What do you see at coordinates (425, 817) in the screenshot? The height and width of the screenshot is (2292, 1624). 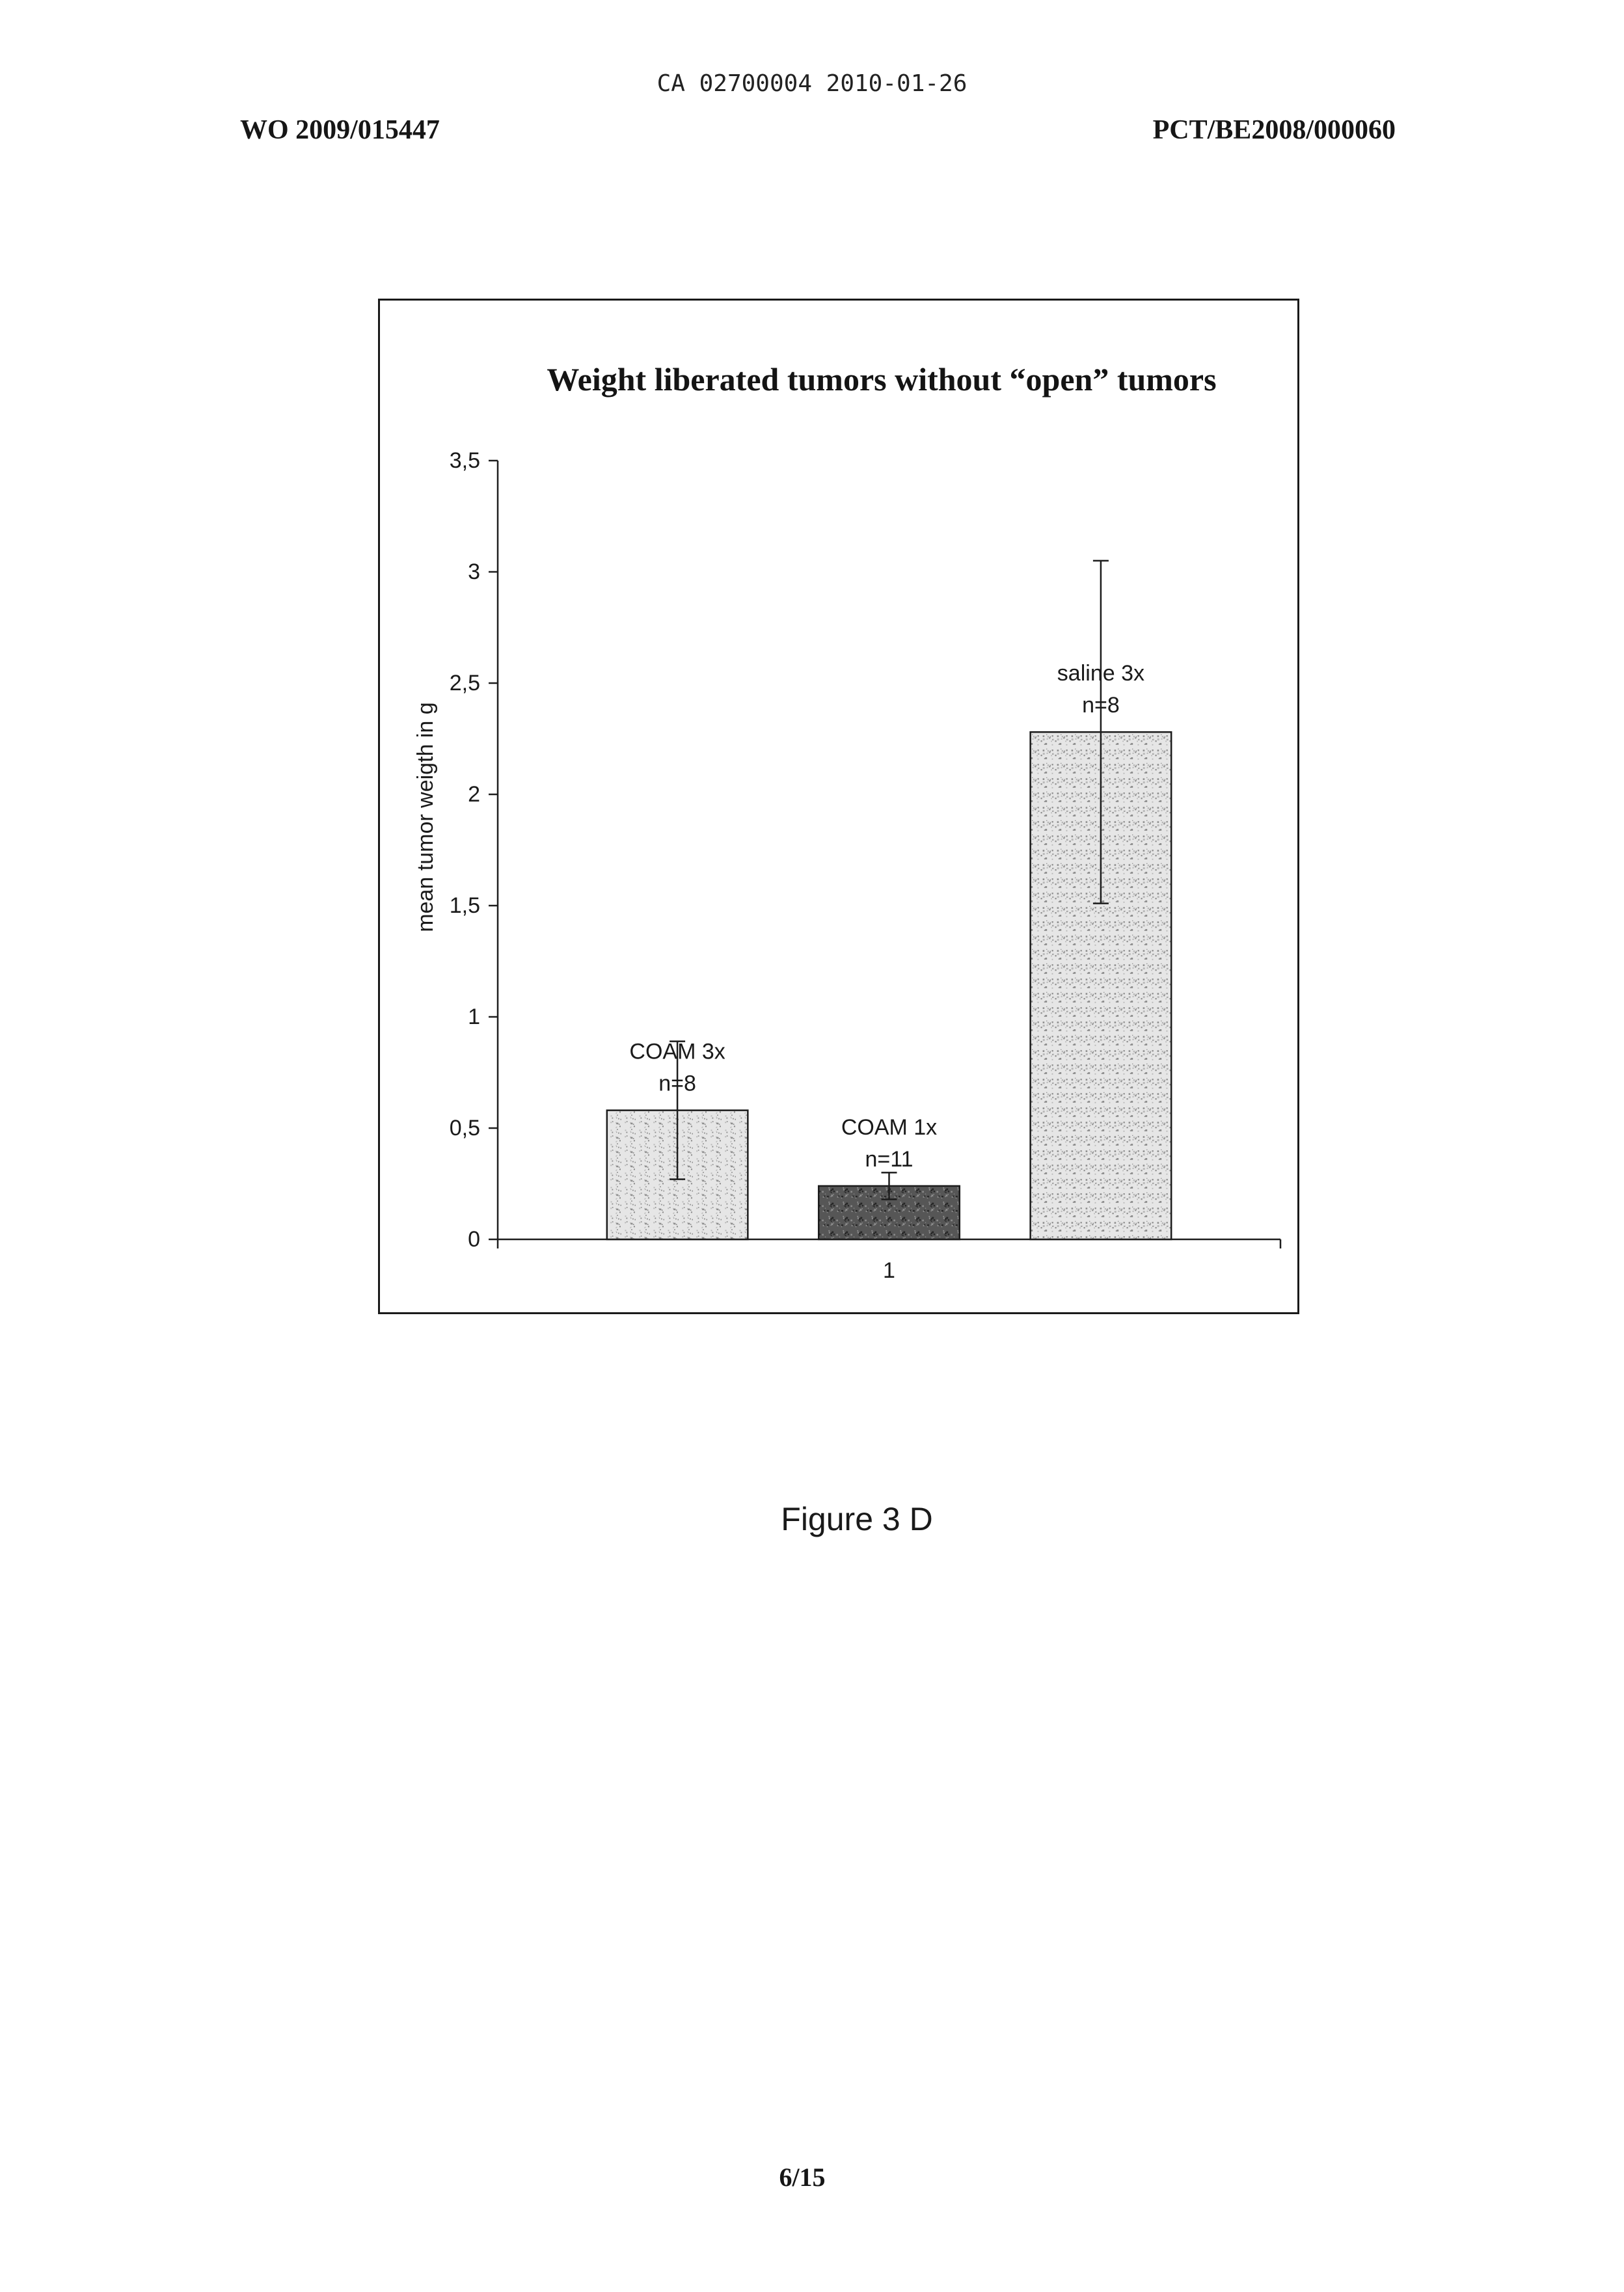 I see `y-axis-label: mean tumor weigth in g` at bounding box center [425, 817].